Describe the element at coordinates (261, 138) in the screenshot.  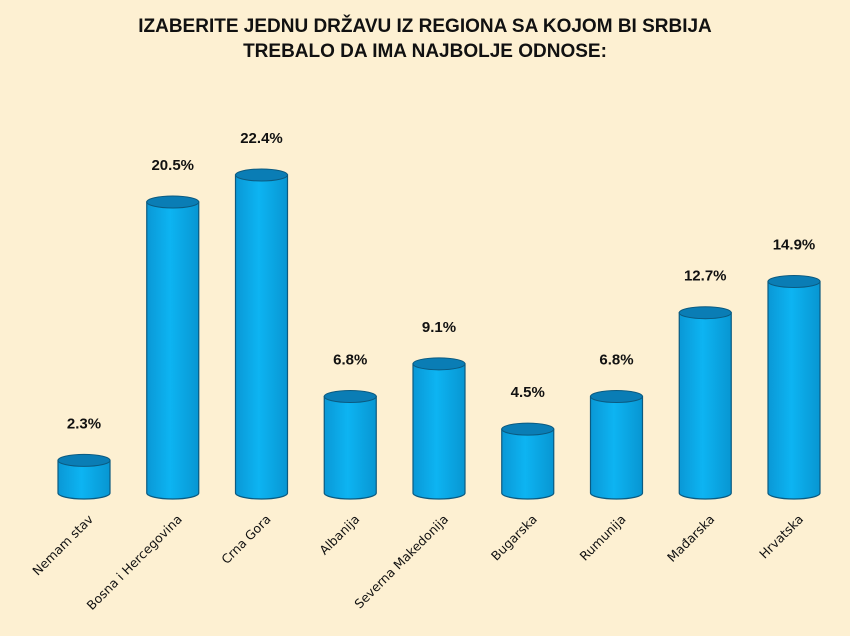
I see `data-label: 22.4%` at that location.